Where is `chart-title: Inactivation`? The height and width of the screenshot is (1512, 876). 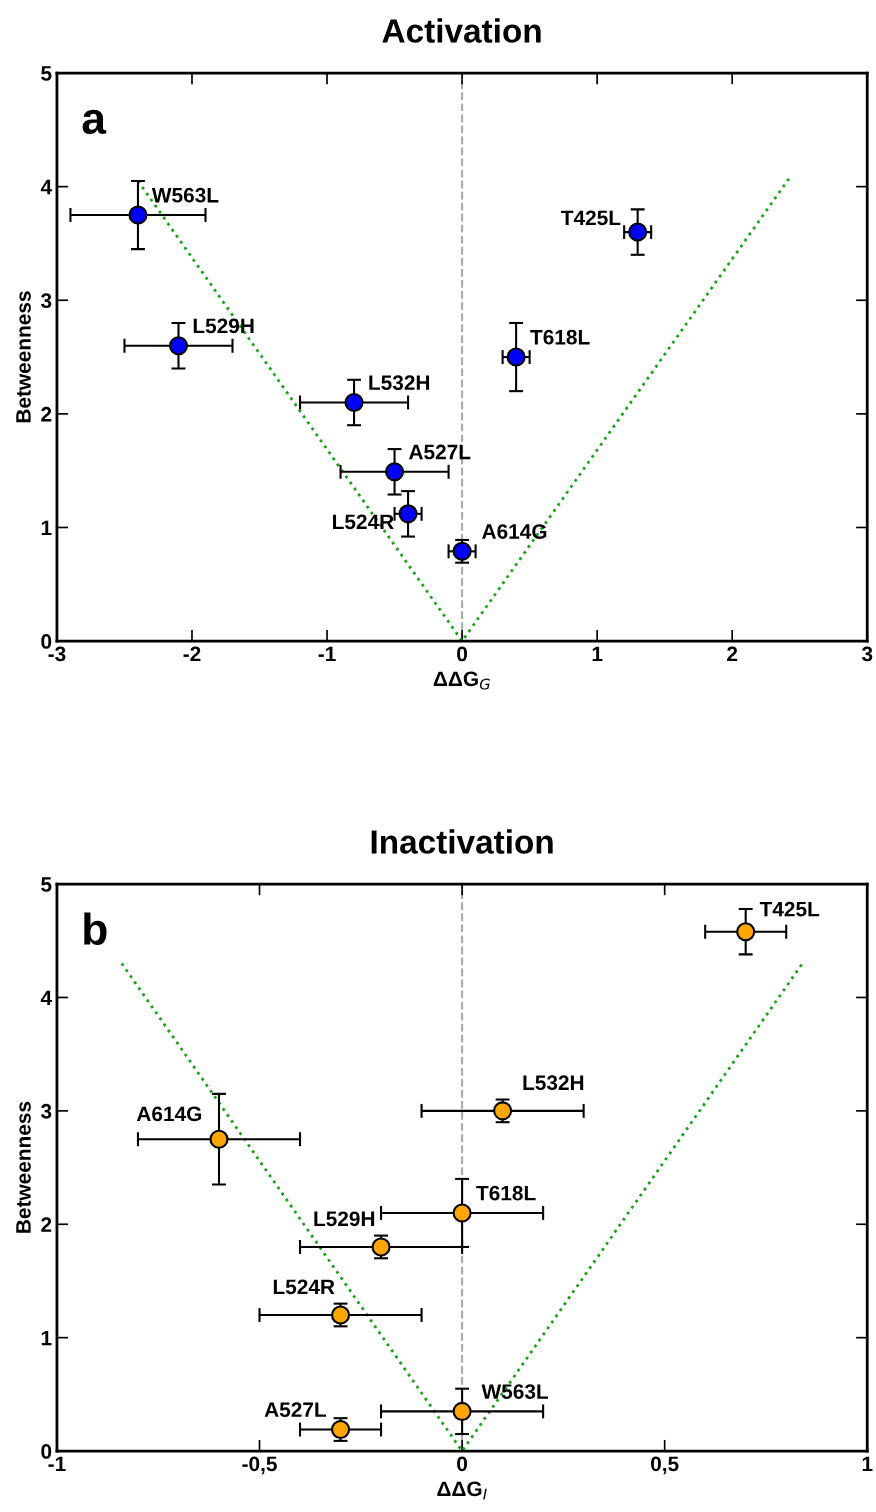 chart-title: Inactivation is located at coordinates (462, 841).